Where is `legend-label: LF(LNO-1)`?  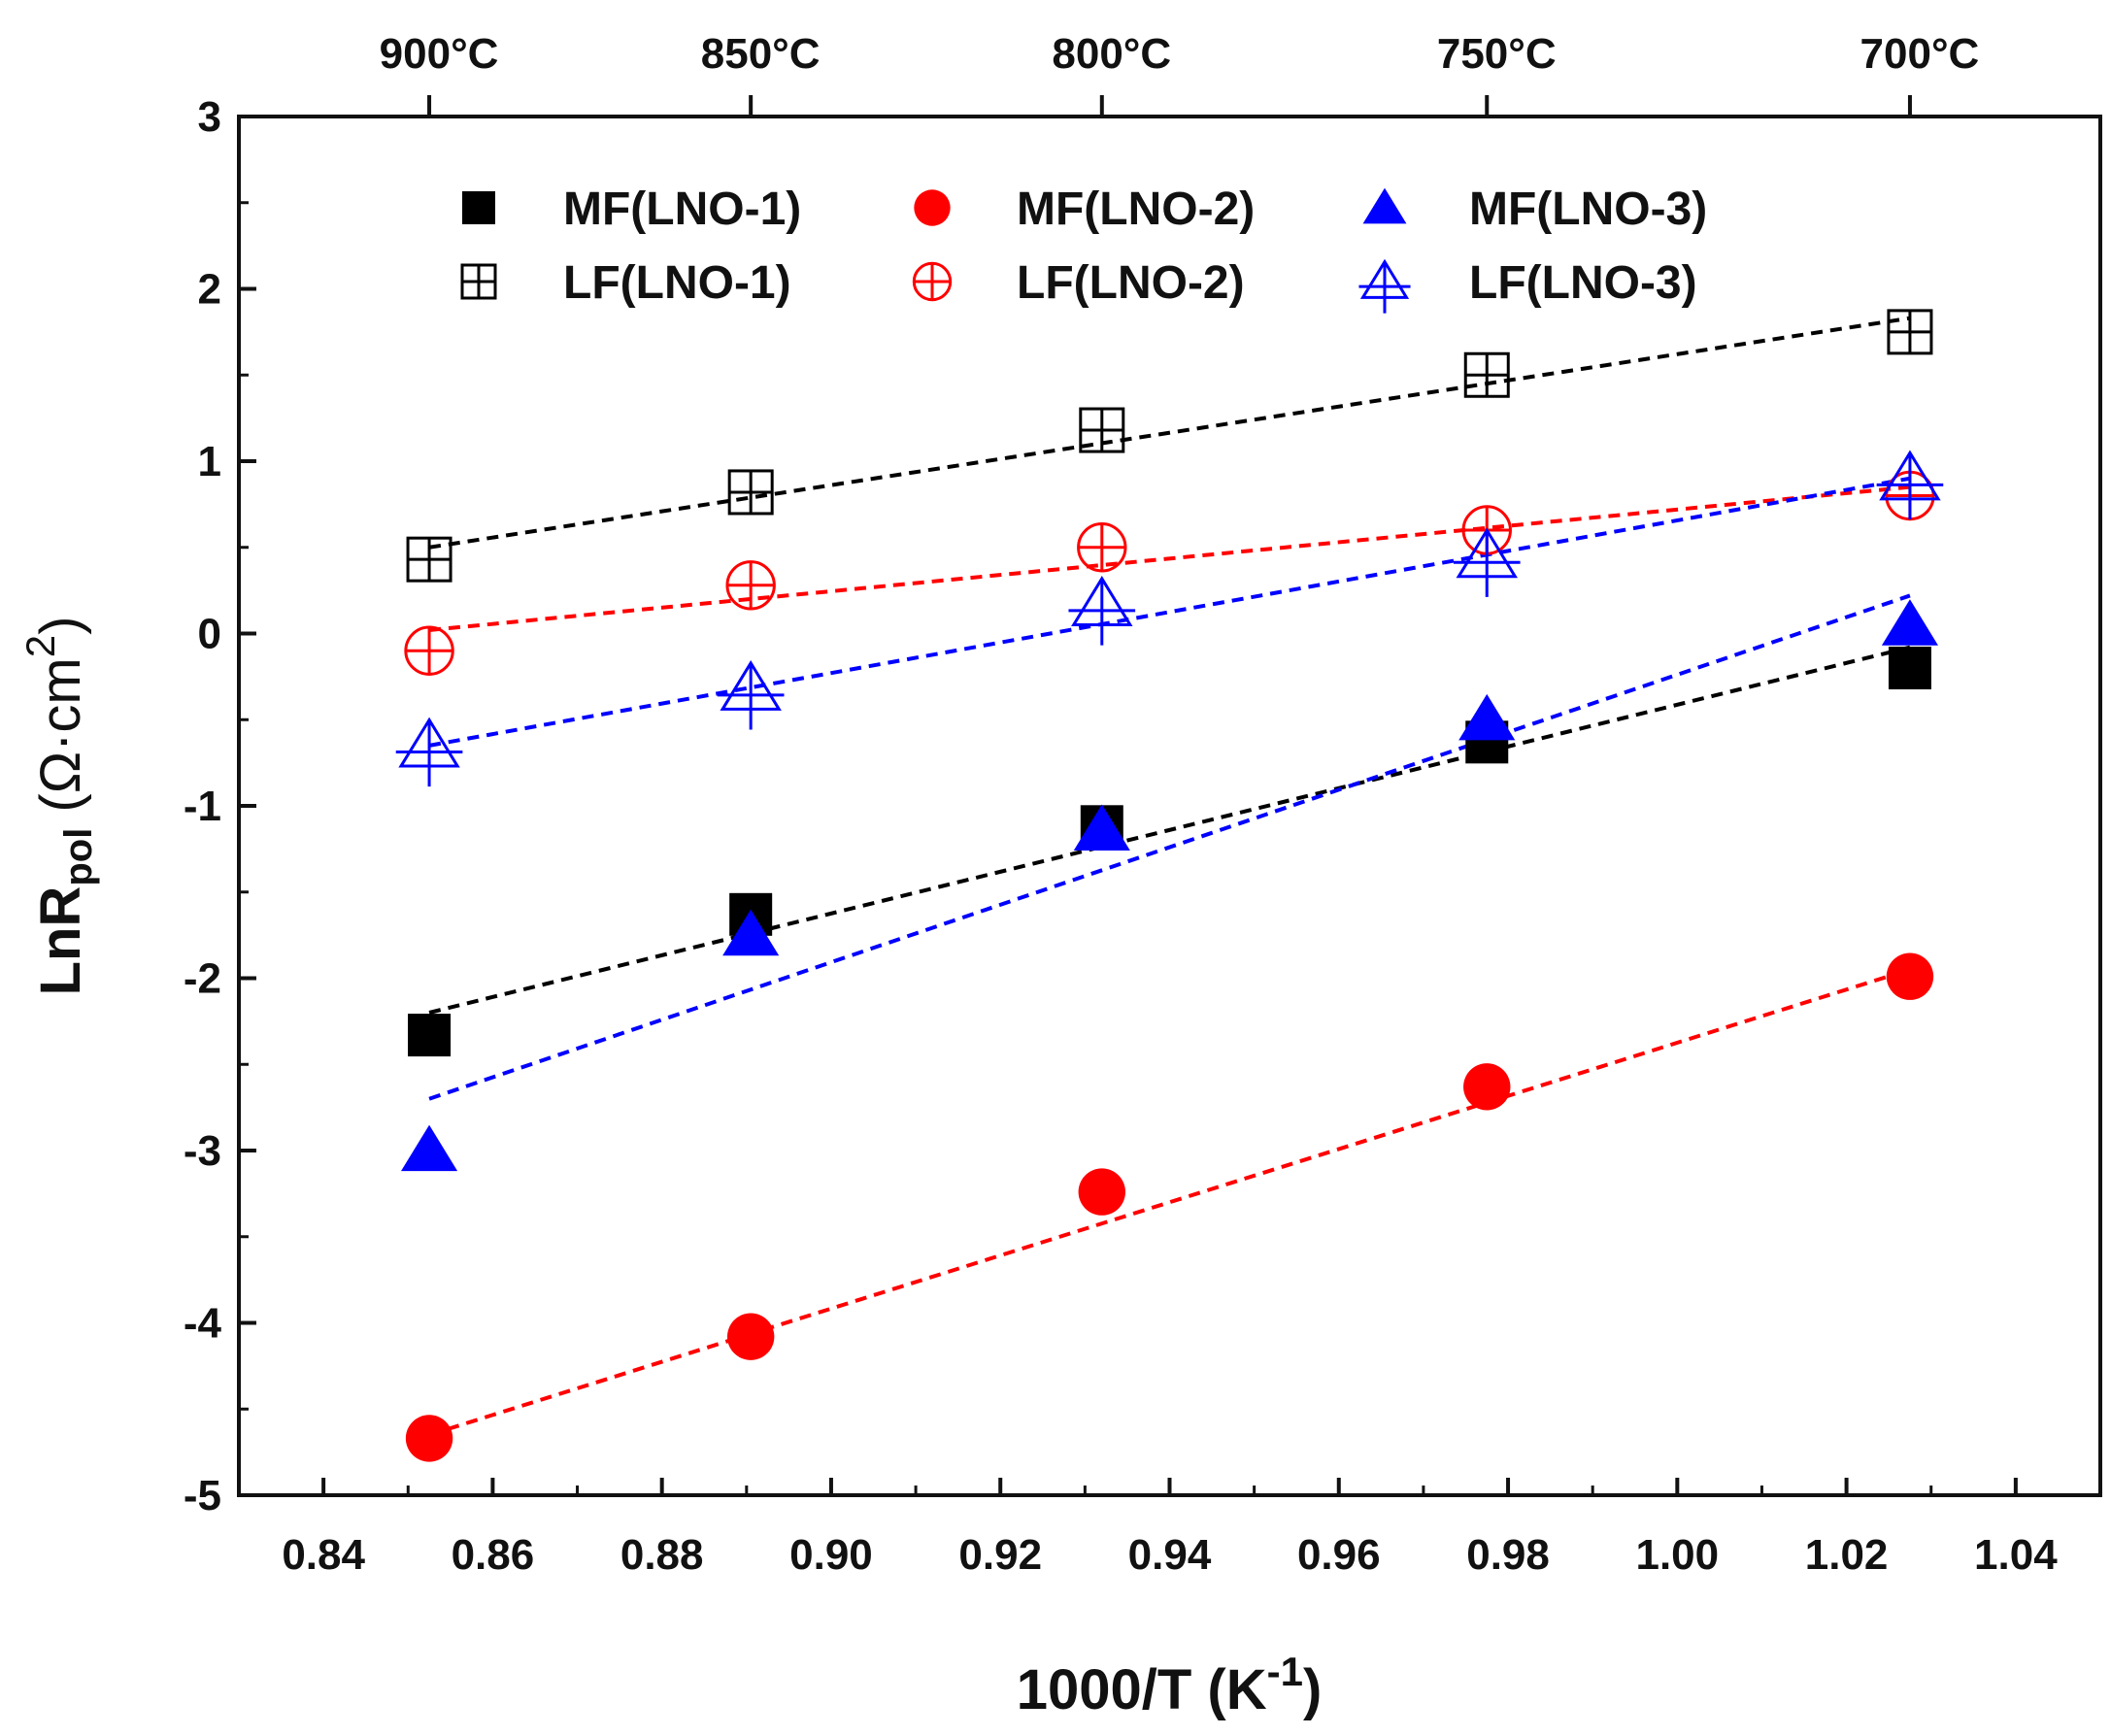
legend-label: LF(LNO-1) is located at coordinates (677, 283).